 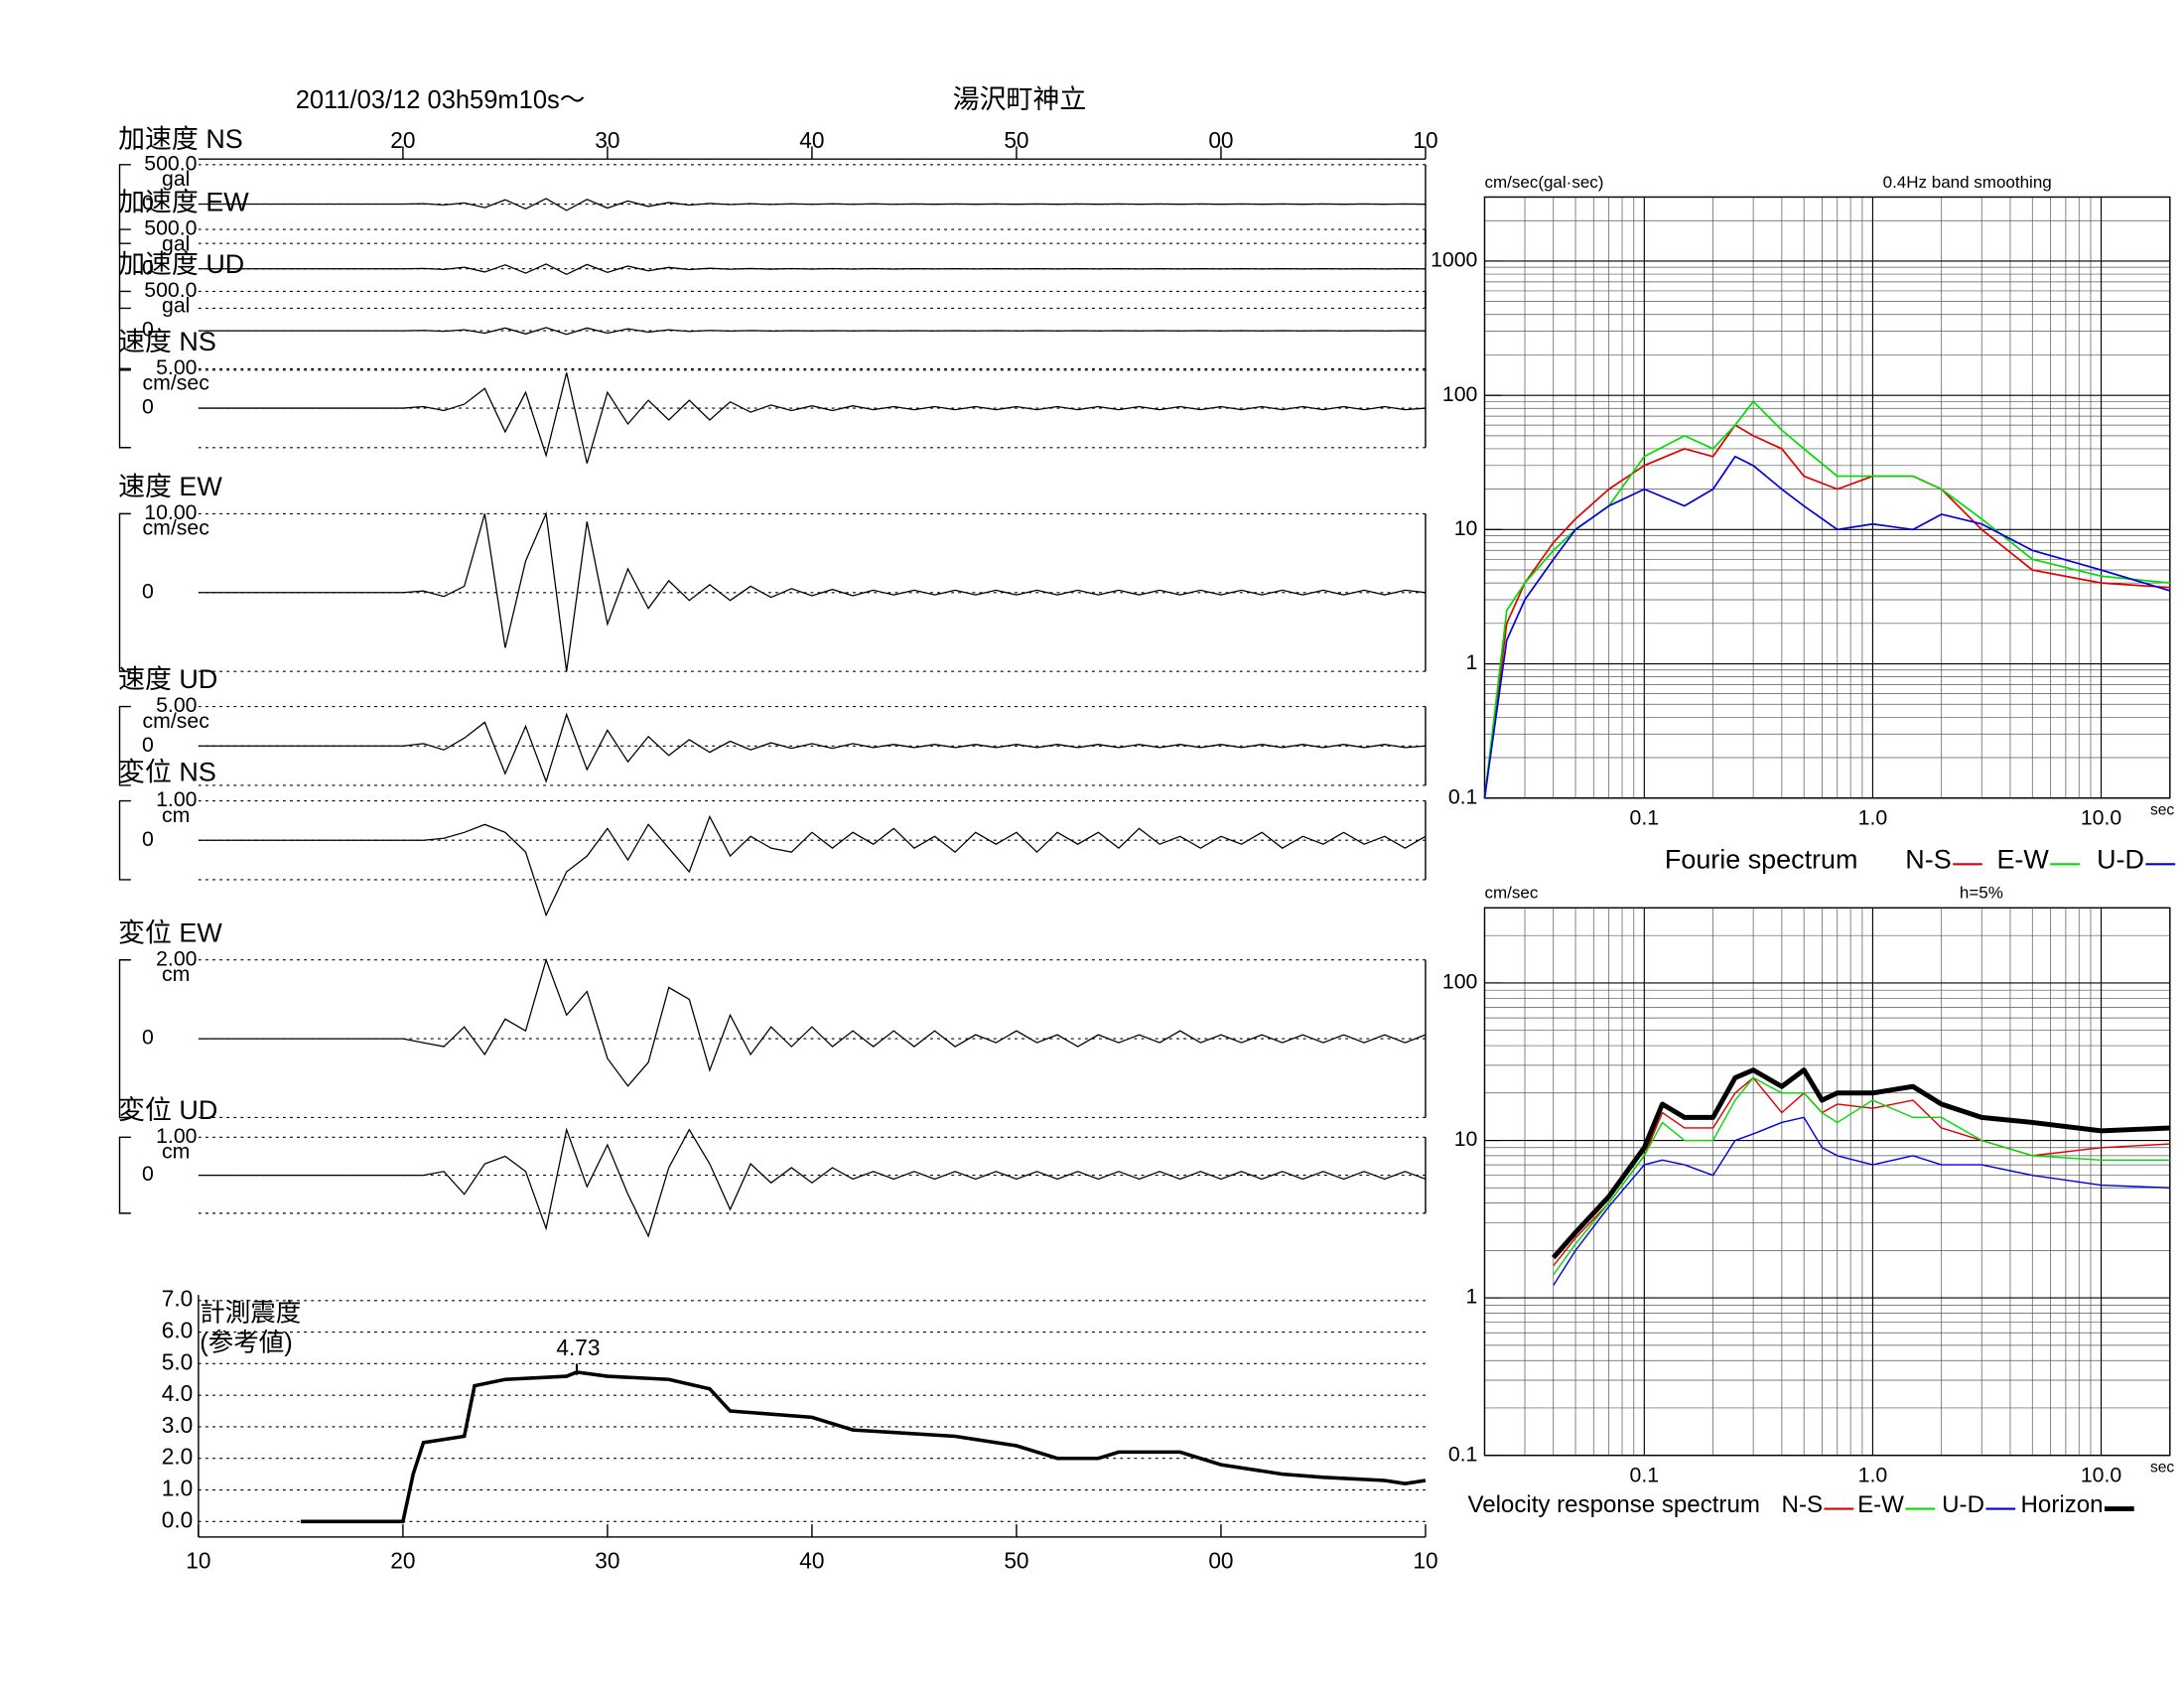 What do you see at coordinates (178, 1519) in the screenshot?
I see `y-tick-label: 0.0` at bounding box center [178, 1519].